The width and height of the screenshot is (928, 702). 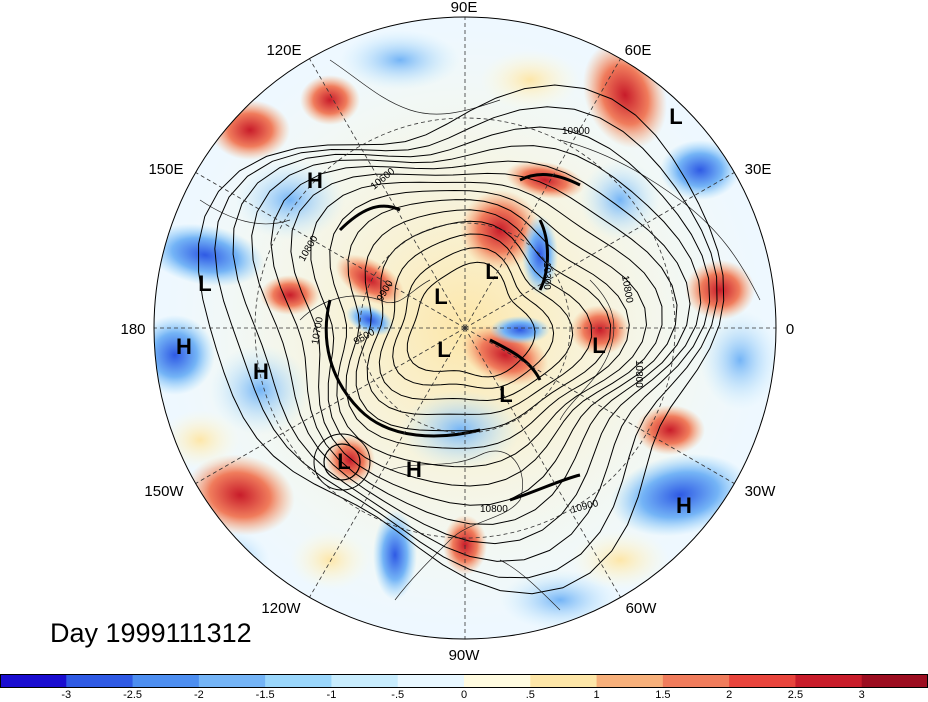 I want to click on day-label: Day 1999111312, so click(x=151, y=633).